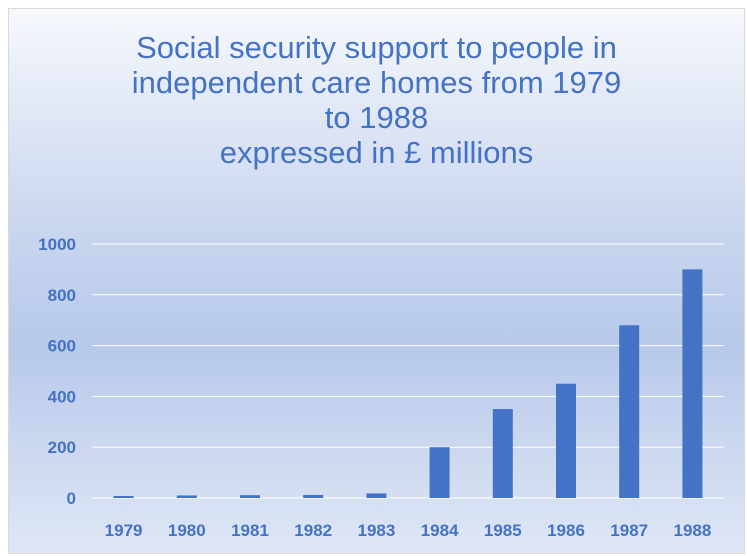 The width and height of the screenshot is (747, 556). What do you see at coordinates (124, 530) in the screenshot?
I see `x-tick-label: 1979` at bounding box center [124, 530].